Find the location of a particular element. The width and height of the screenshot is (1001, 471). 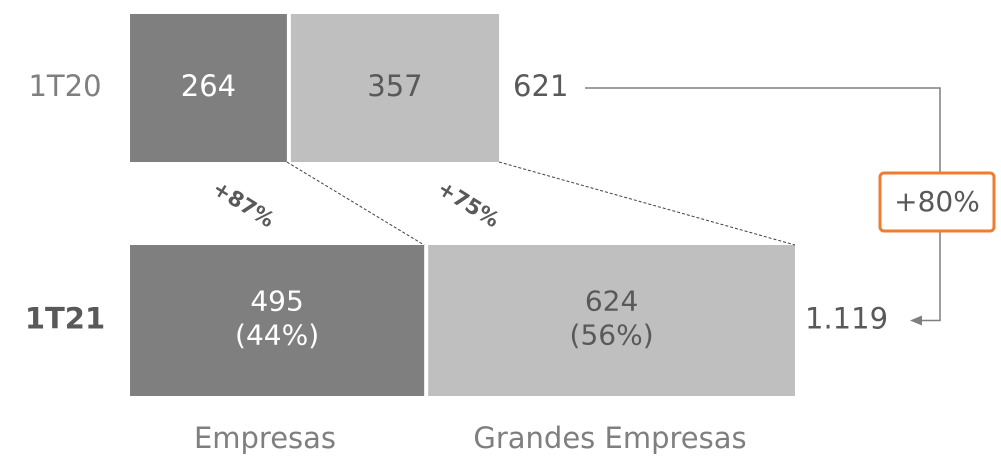

share-label: (56%) is located at coordinates (612, 335).